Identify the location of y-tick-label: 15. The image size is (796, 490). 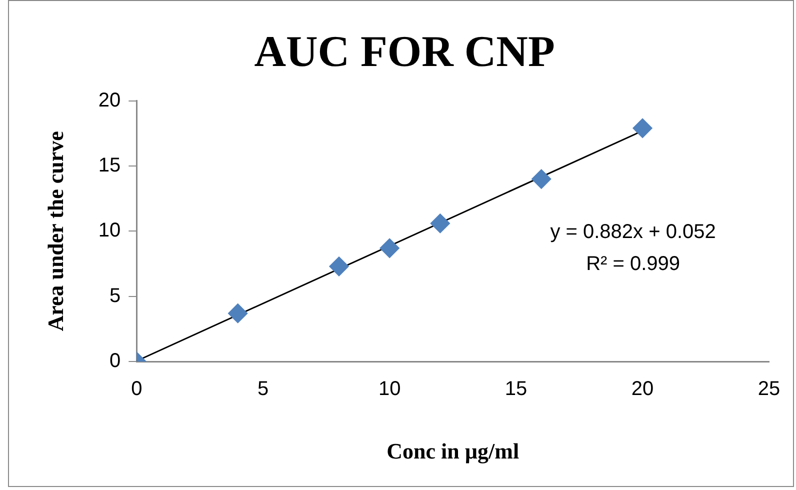
(109, 165).